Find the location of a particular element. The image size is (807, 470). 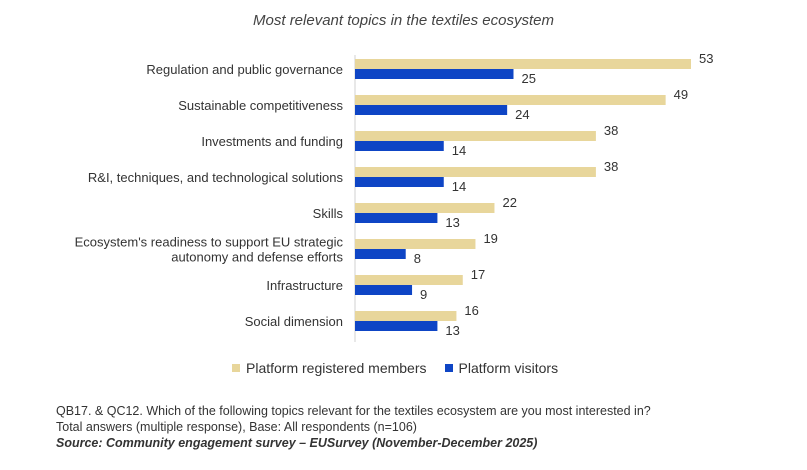

data-label: 9 is located at coordinates (423, 294).